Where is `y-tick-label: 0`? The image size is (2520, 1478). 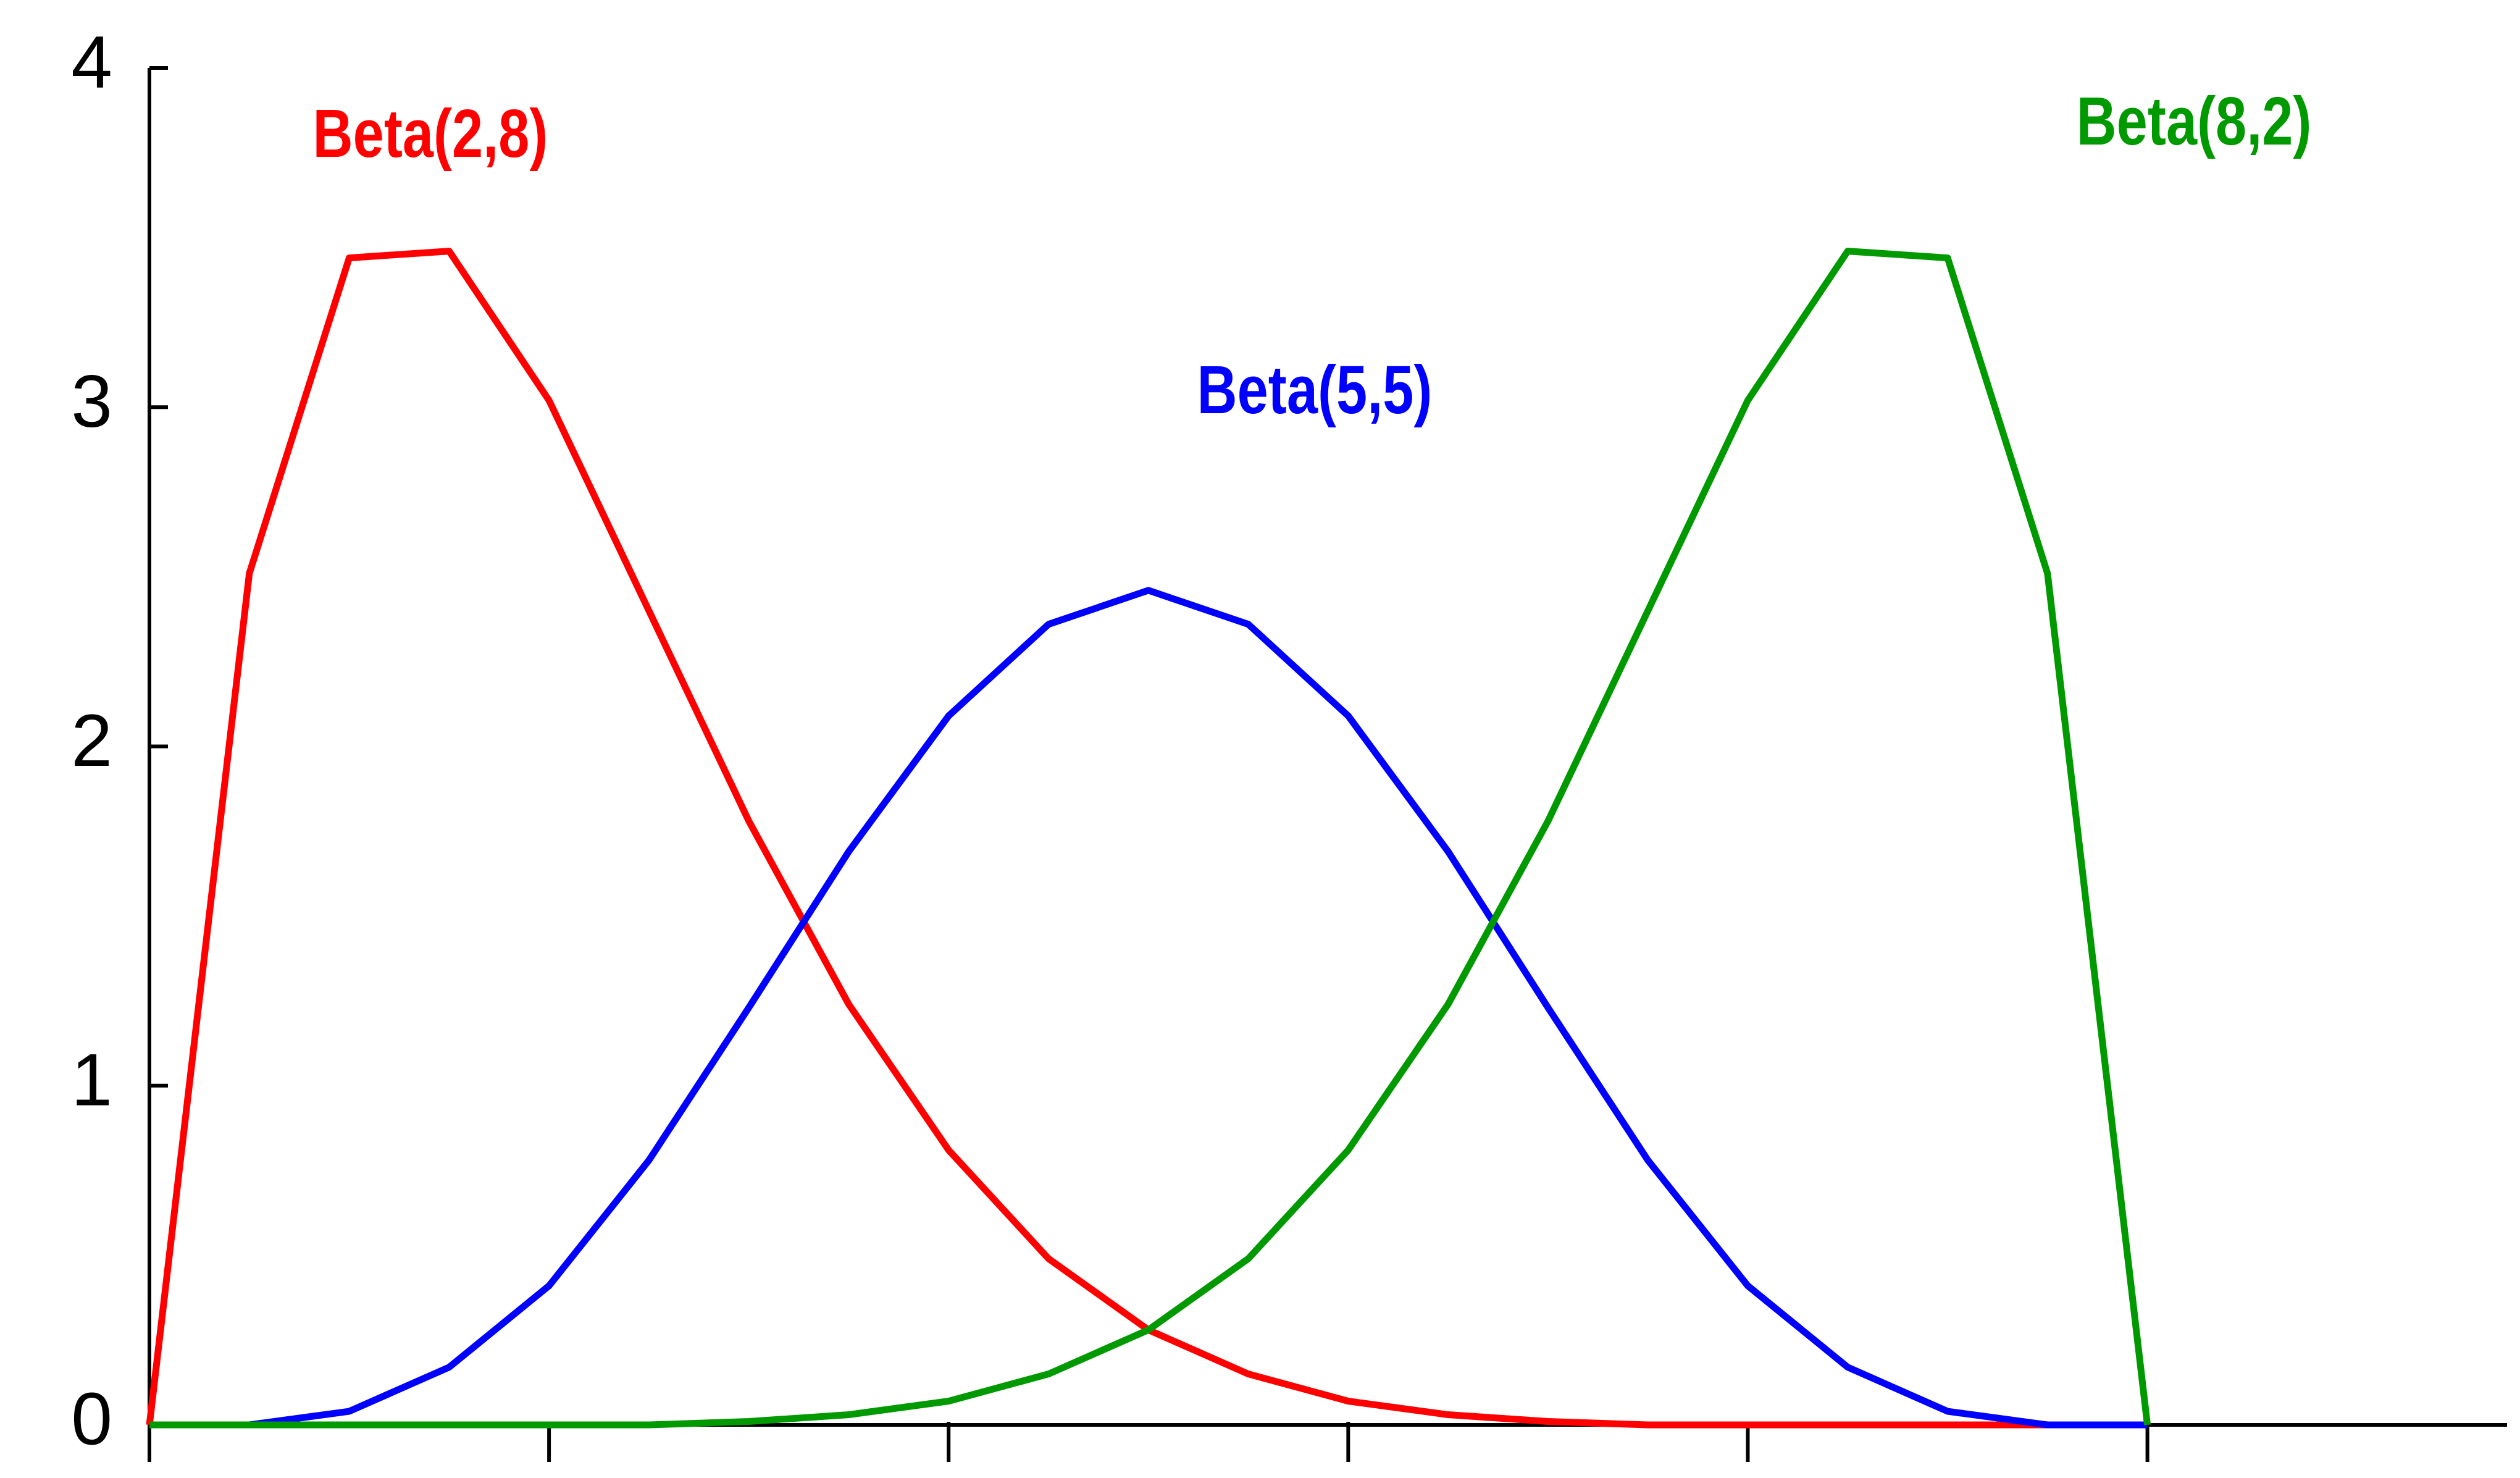
y-tick-label: 0 is located at coordinates (91, 1420).